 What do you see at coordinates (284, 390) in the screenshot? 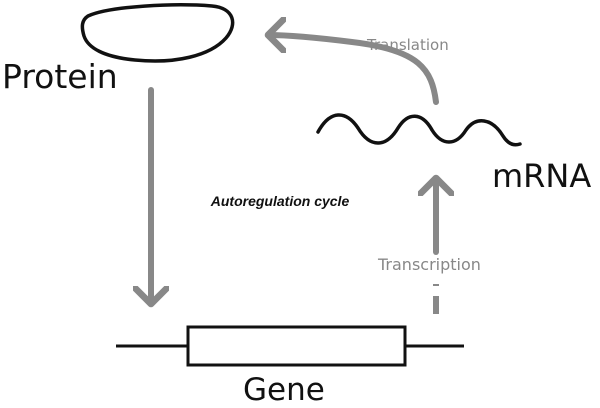
I see `gene-label: Gene` at bounding box center [284, 390].